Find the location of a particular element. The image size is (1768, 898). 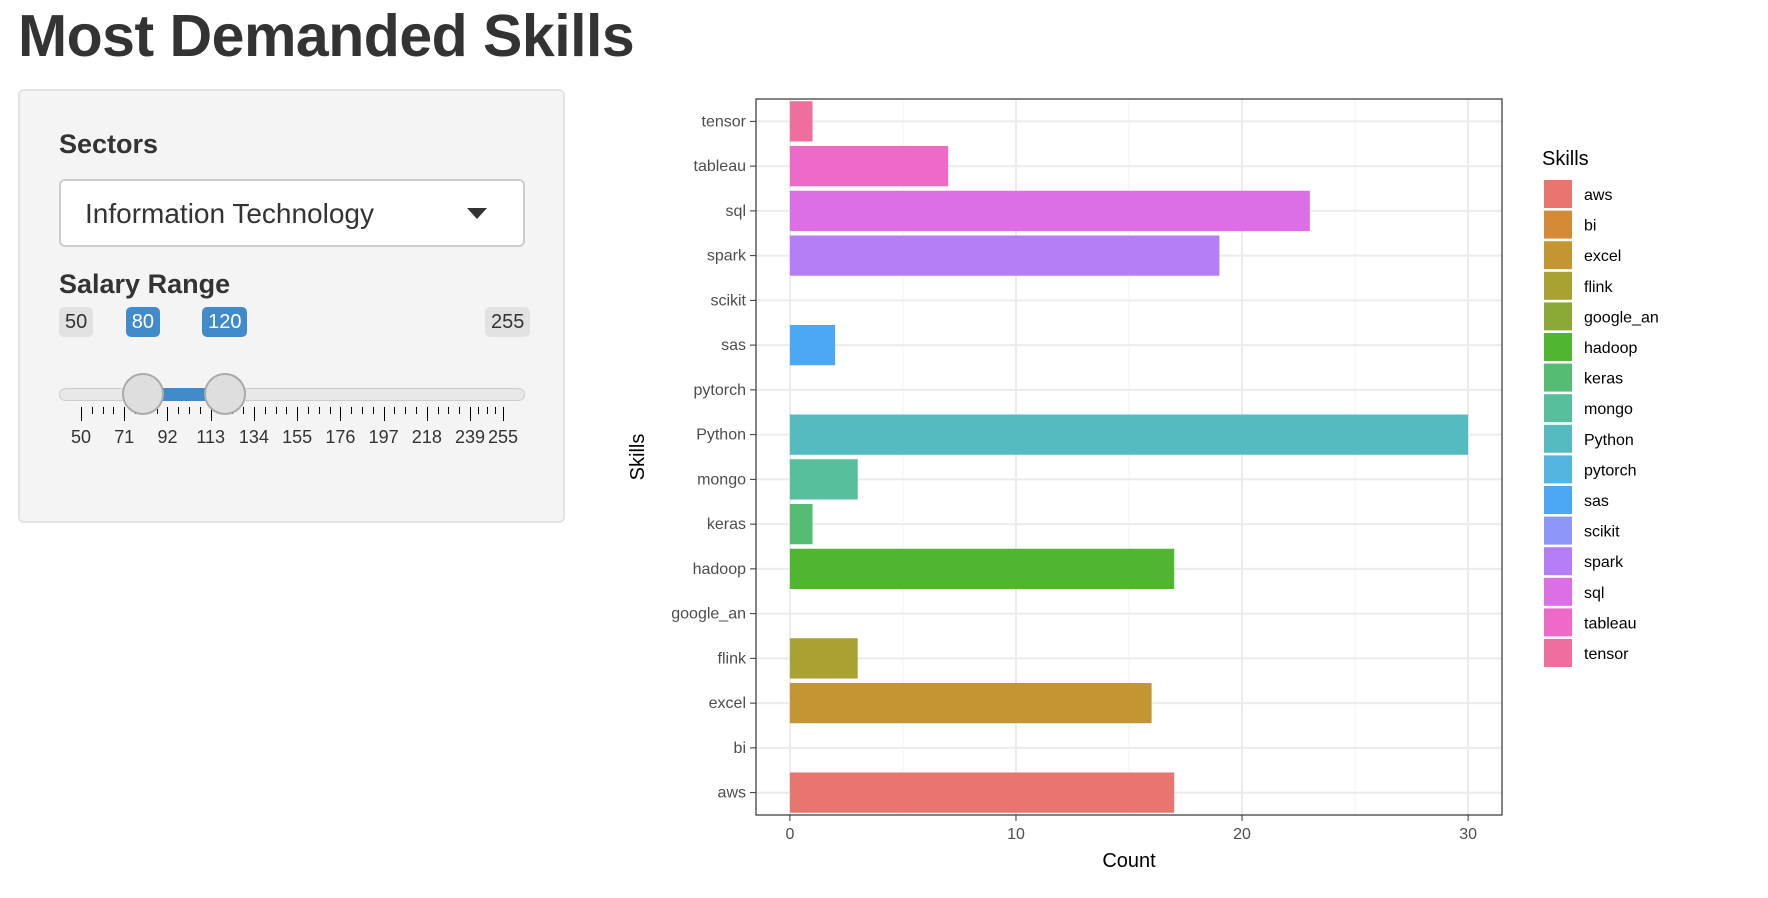

legend-key-google_an is located at coordinates (1558, 316).